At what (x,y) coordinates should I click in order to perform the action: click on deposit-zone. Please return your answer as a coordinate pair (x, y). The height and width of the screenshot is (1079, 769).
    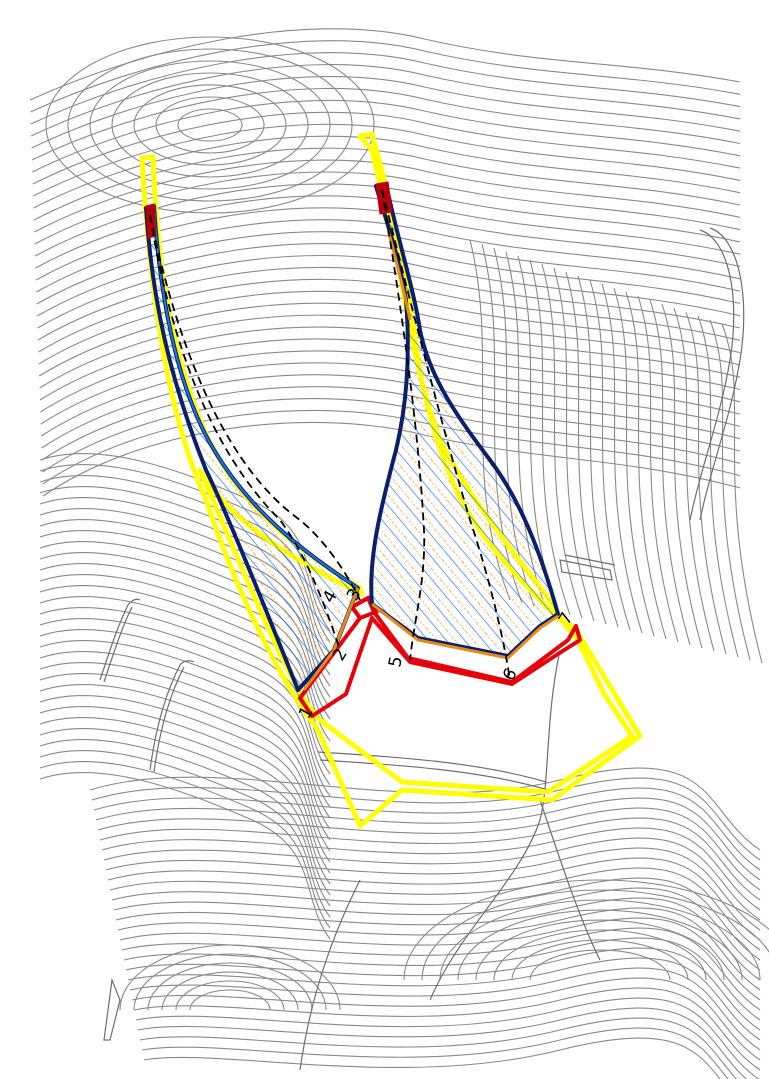
    Looking at the image, I should click on (440, 656).